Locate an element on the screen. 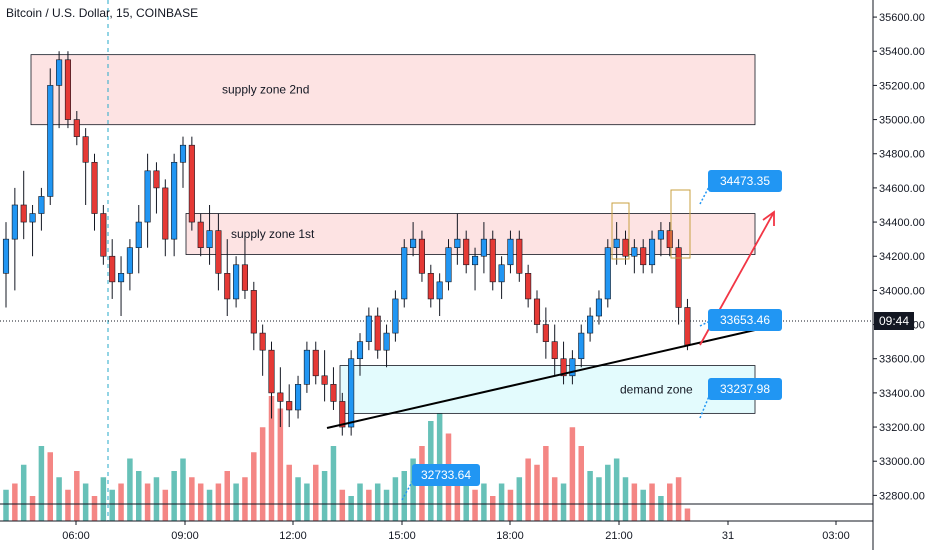 This screenshot has height=550, width=932. y-tick-label: 34400.00 is located at coordinates (902, 223).